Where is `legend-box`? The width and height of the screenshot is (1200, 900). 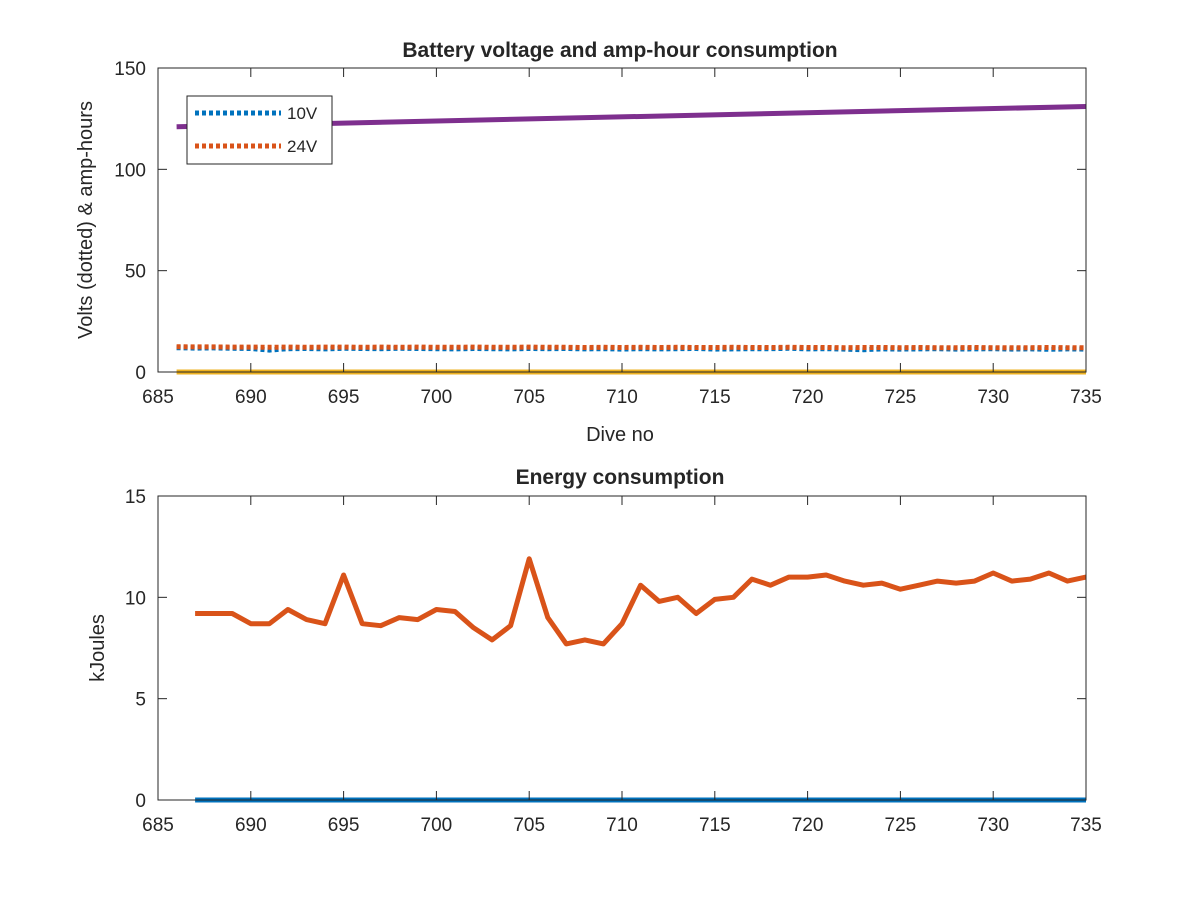
legend-box is located at coordinates (259, 130).